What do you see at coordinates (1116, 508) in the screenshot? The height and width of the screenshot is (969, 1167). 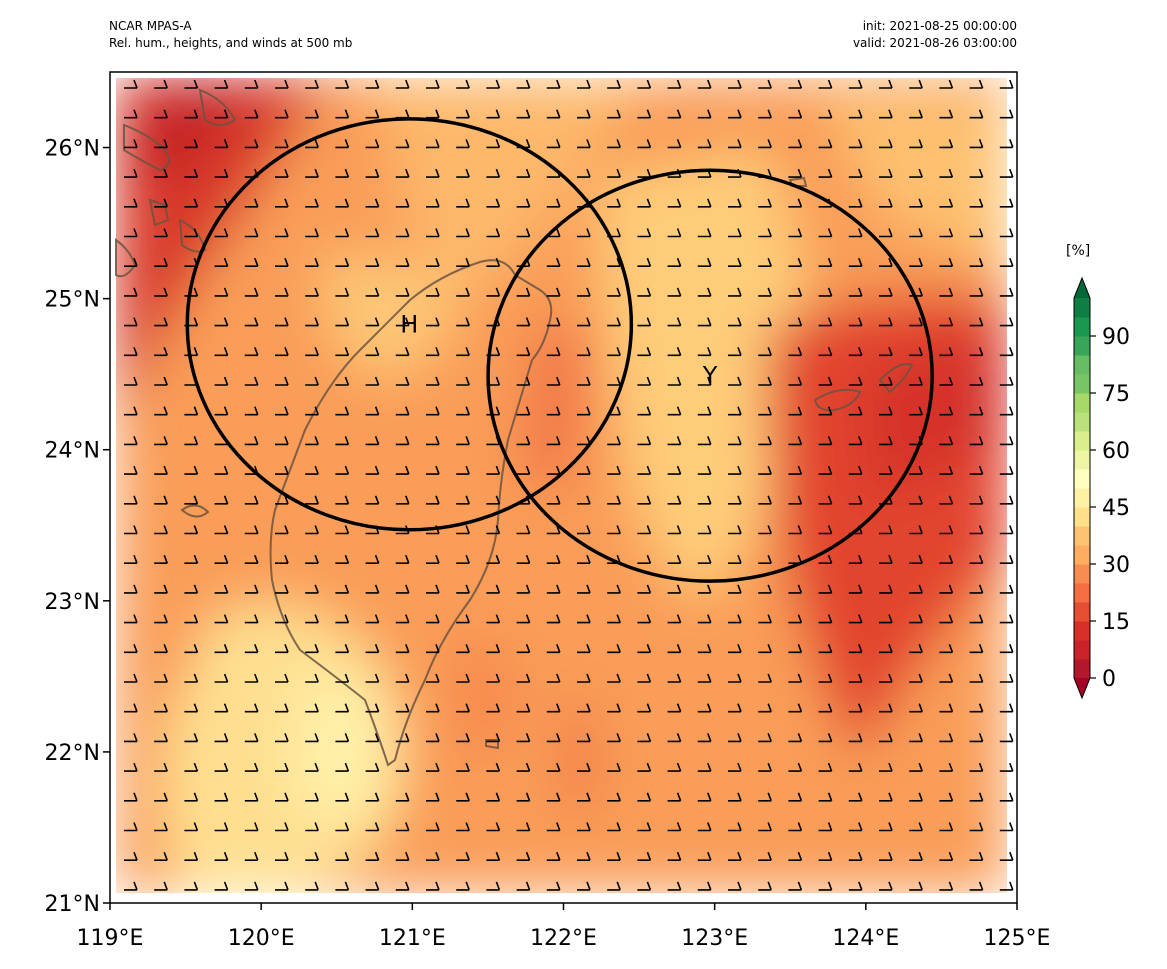 I see `colorbar-tick-label: 45` at bounding box center [1116, 508].